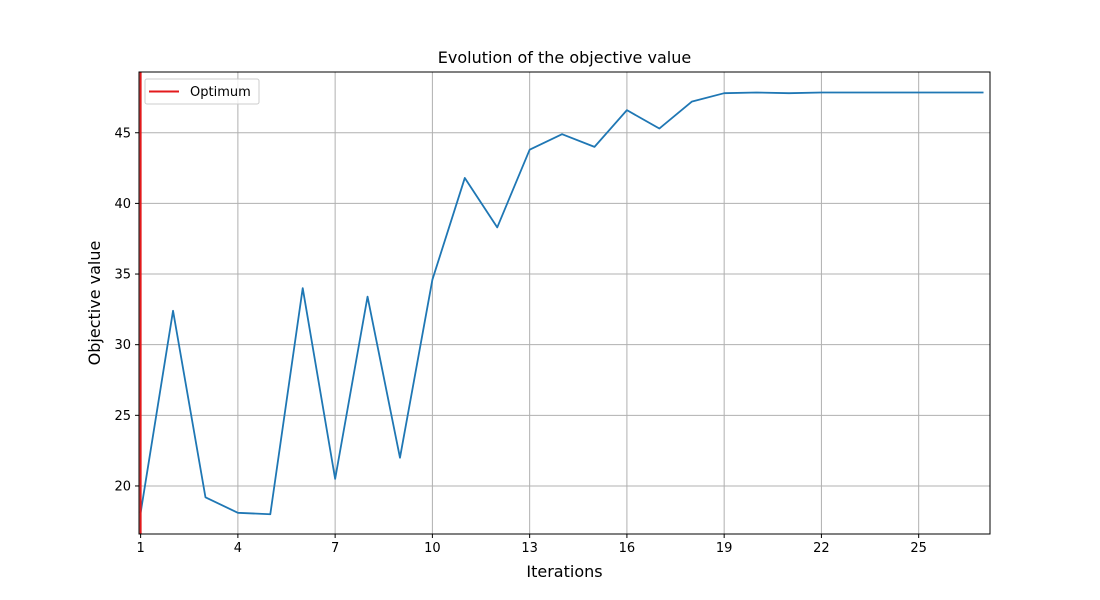  Describe the element at coordinates (821, 548) in the screenshot. I see `x-tick-label: 22` at that location.